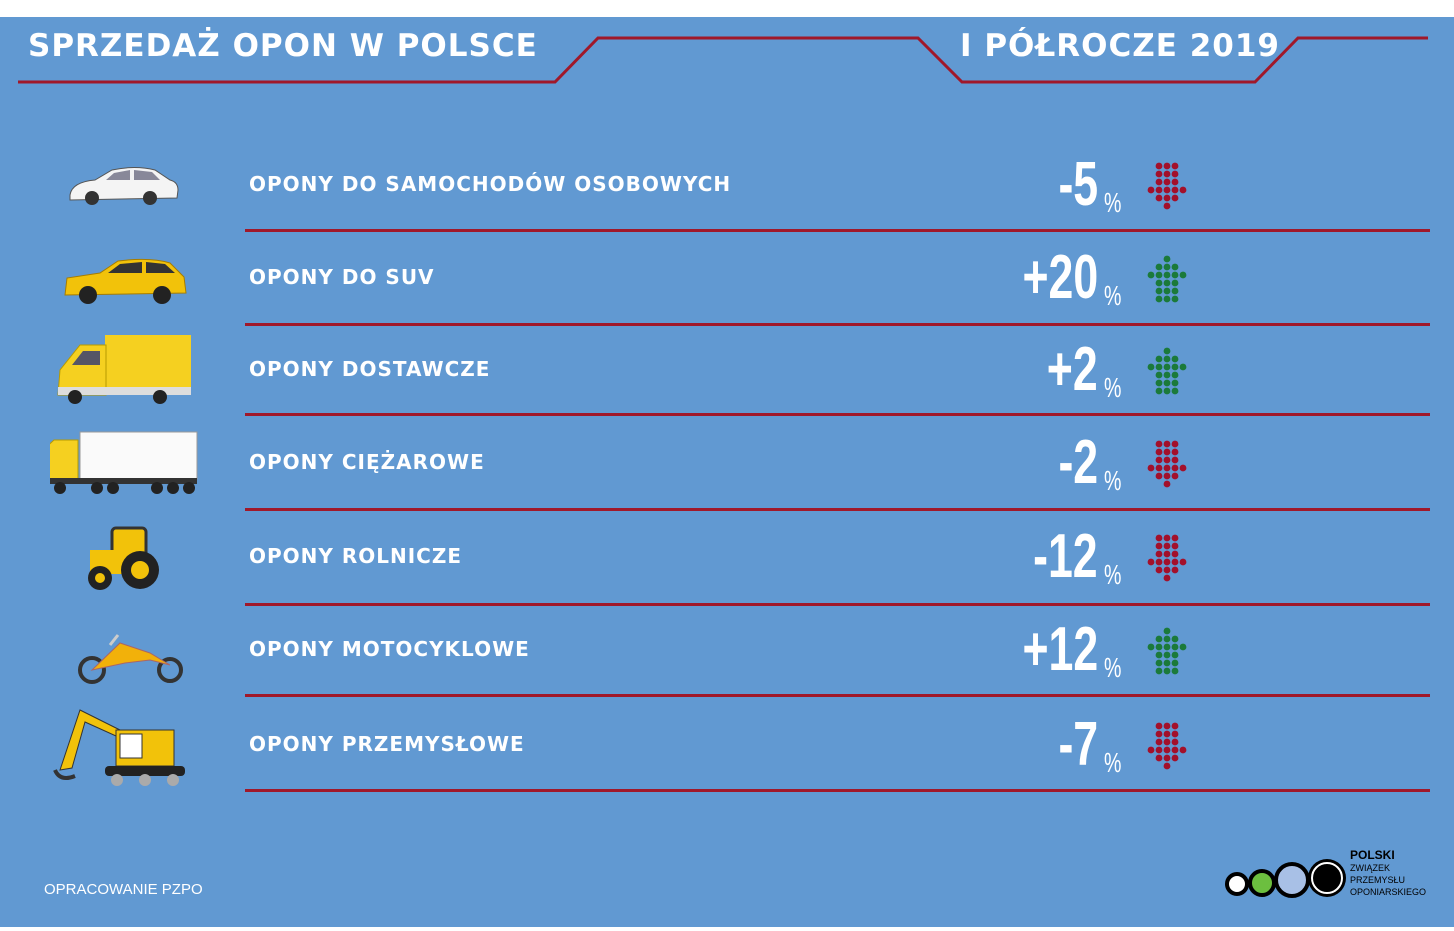  What do you see at coordinates (389, 649) in the screenshot?
I see `category-label: OPONY MOTOCYKLOWE` at bounding box center [389, 649].